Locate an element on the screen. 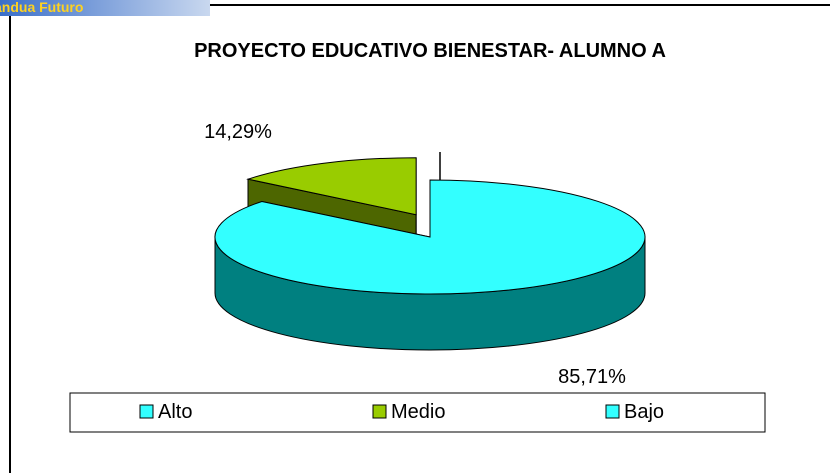 The height and width of the screenshot is (473, 830). legend-label: Alto is located at coordinates (175, 412).